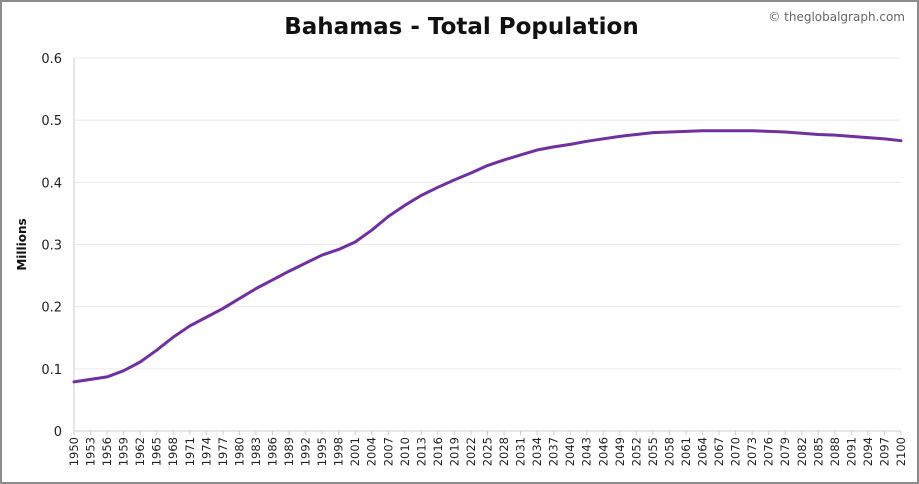 The width and height of the screenshot is (919, 484). Describe the element at coordinates (206, 451) in the screenshot. I see `x-tick-label: 1974` at that location.